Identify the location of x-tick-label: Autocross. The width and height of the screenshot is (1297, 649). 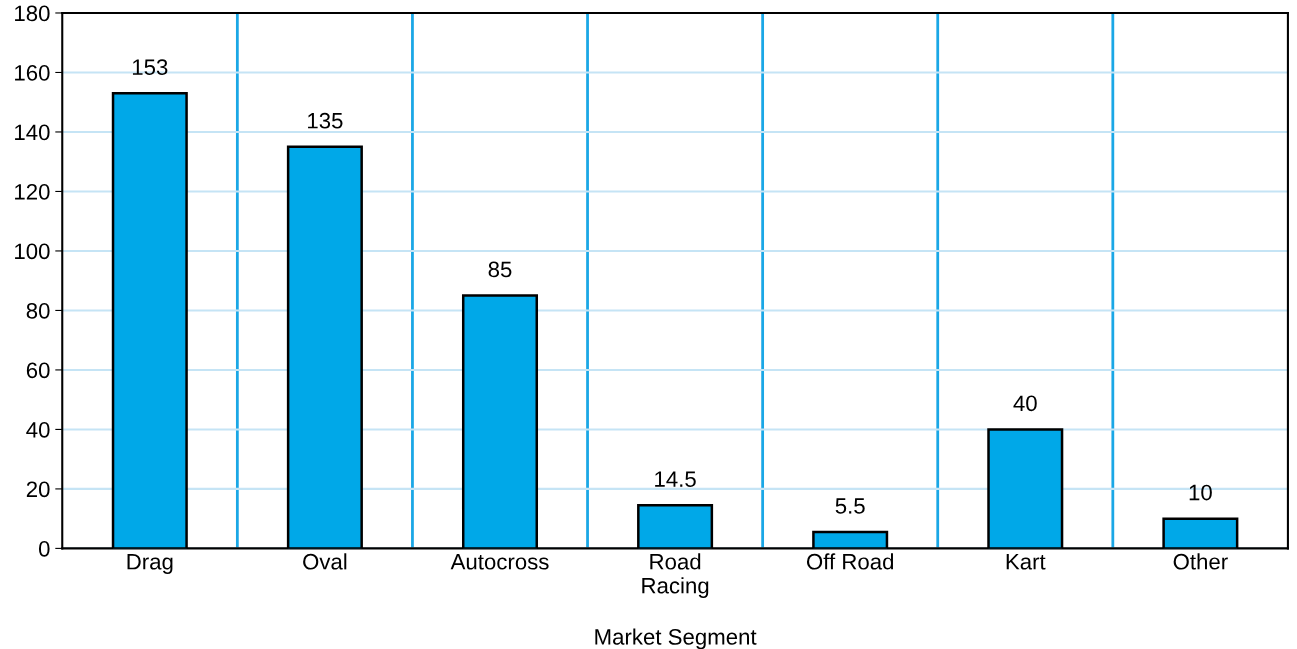
(499, 562).